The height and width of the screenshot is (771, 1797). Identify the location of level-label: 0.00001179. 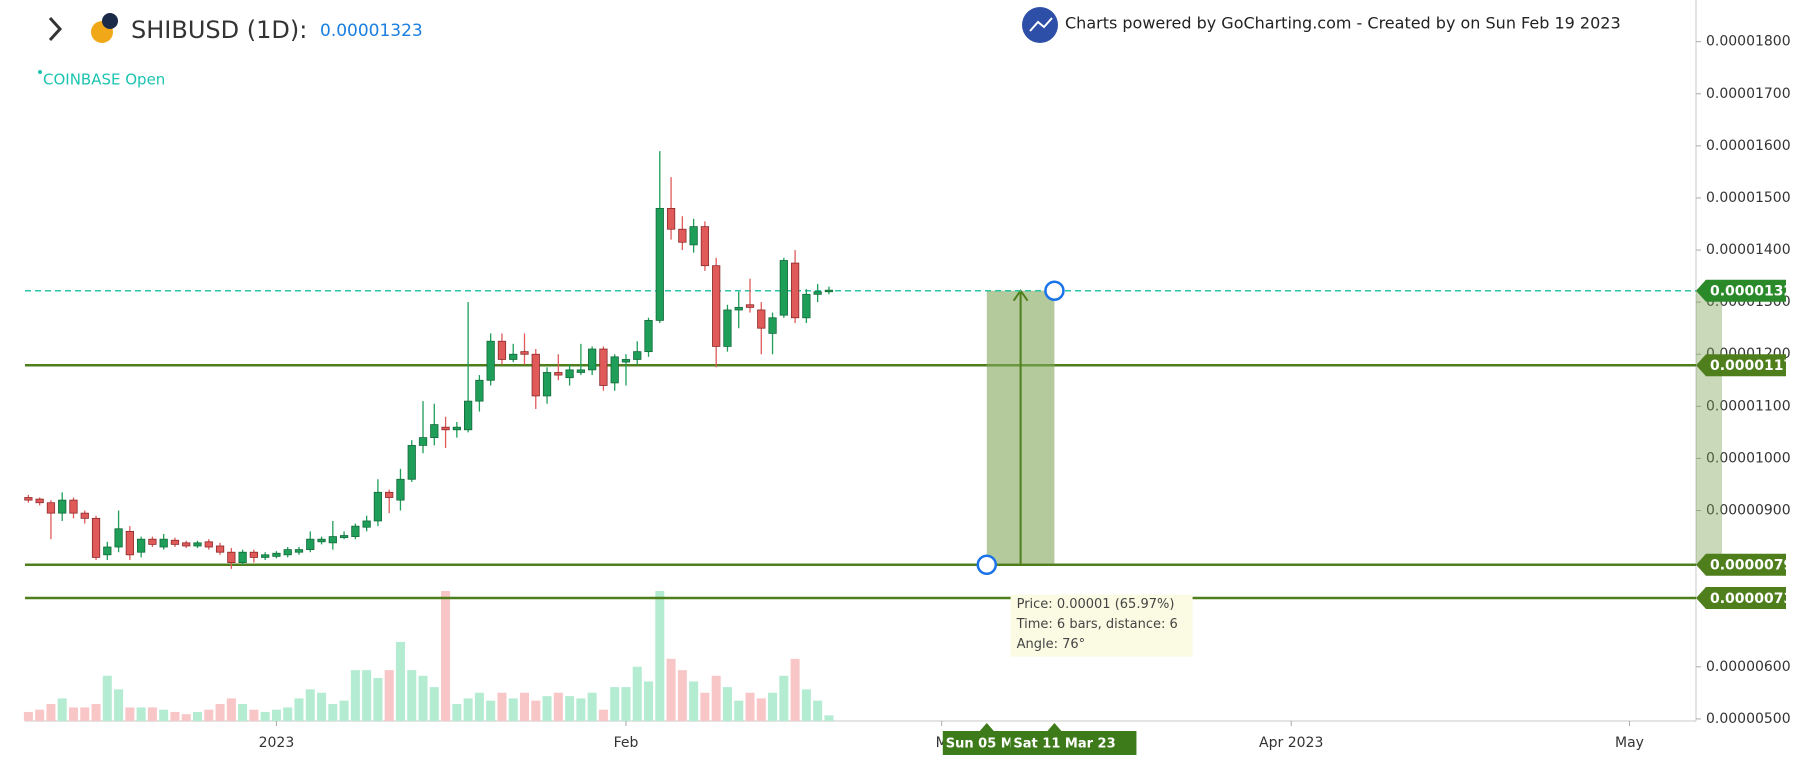
(1753, 366).